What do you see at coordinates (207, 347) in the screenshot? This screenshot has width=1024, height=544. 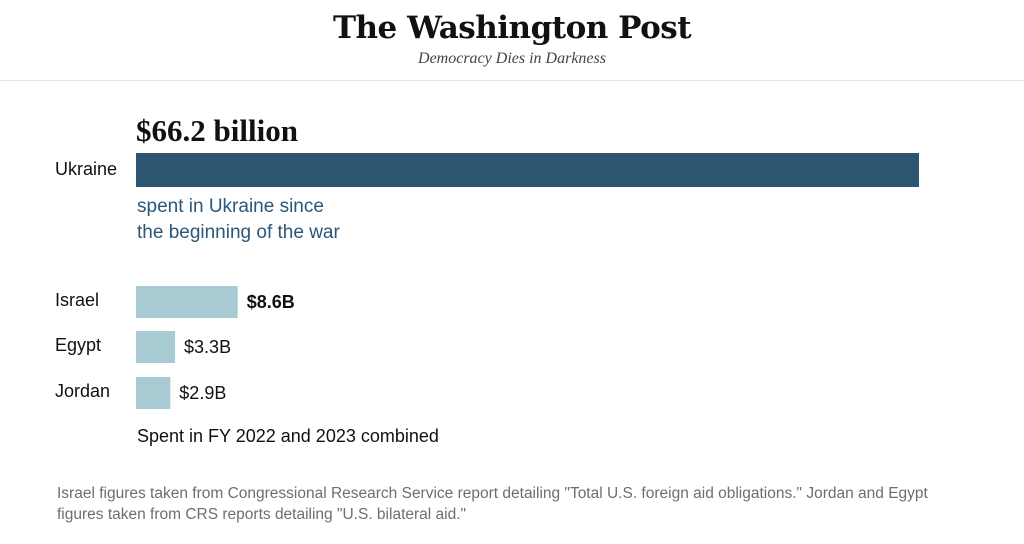 I see `value-label-egypt: $3.3B` at bounding box center [207, 347].